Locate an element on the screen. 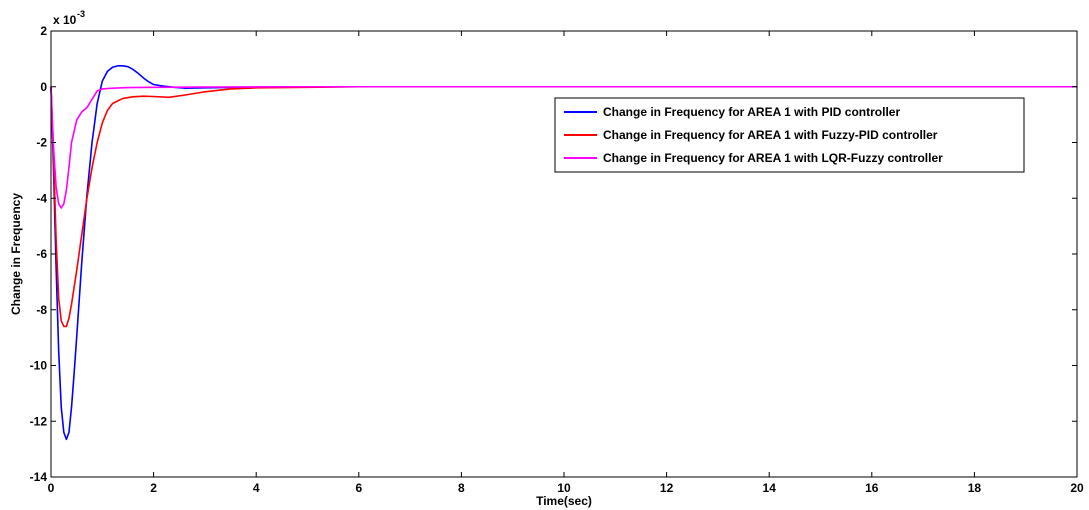  y-tick-label: -10 is located at coordinates (39, 366).